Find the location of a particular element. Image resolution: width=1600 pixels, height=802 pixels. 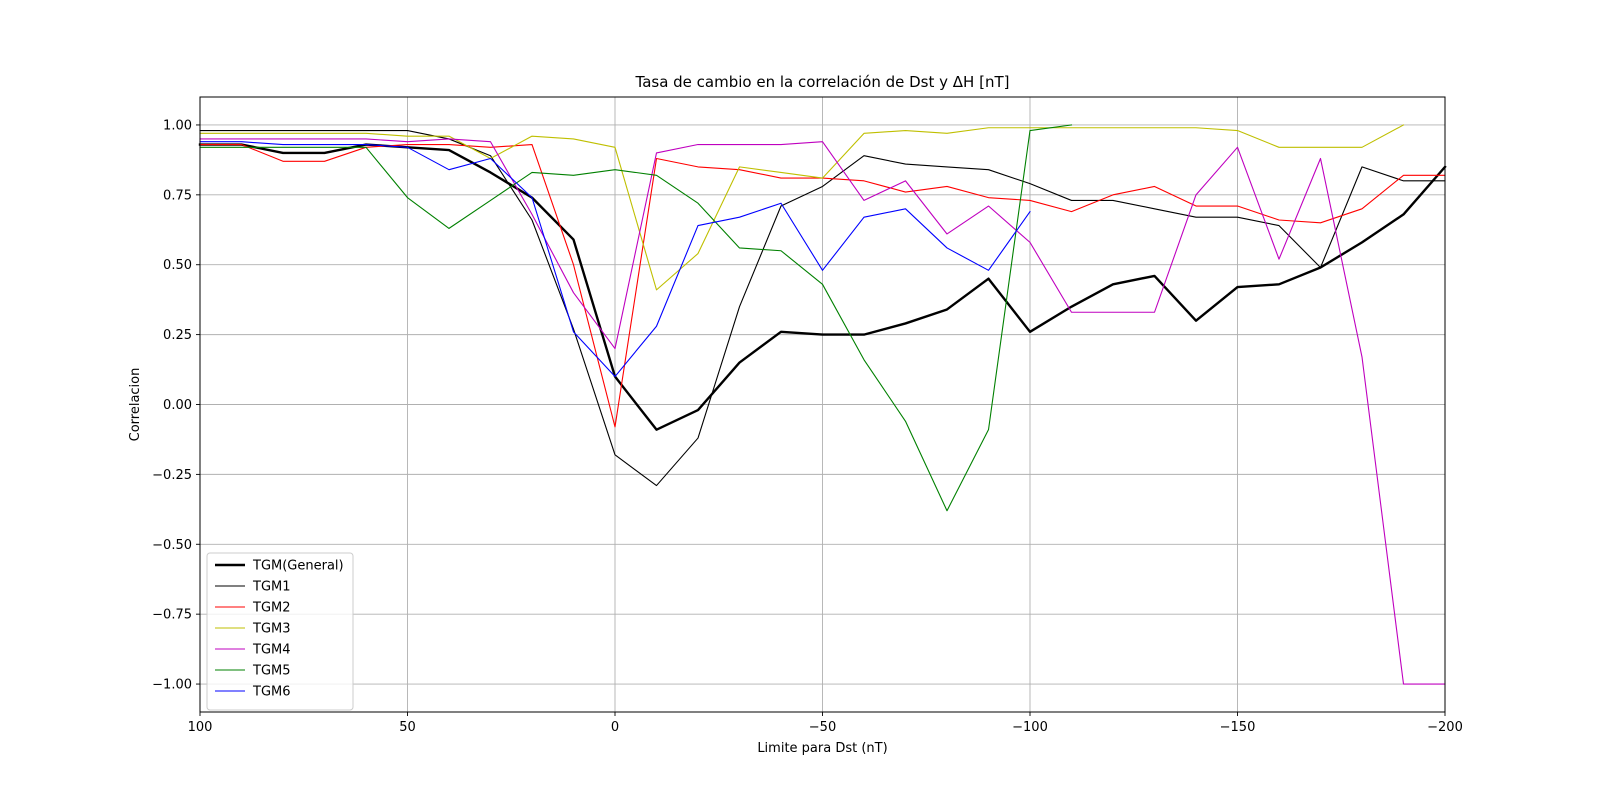

x-axis-label: Limite para Dst (nT) is located at coordinates (822, 748).